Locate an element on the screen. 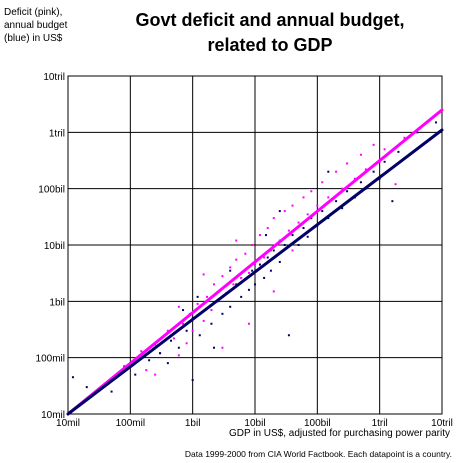 The width and height of the screenshot is (456, 463). y-tick-label: 100bil is located at coordinates (51, 190).